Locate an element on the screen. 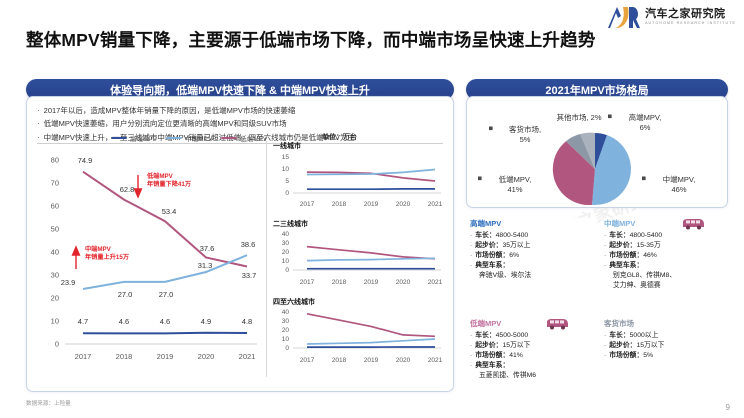  svg-text: 15 is located at coordinates (286, 157).